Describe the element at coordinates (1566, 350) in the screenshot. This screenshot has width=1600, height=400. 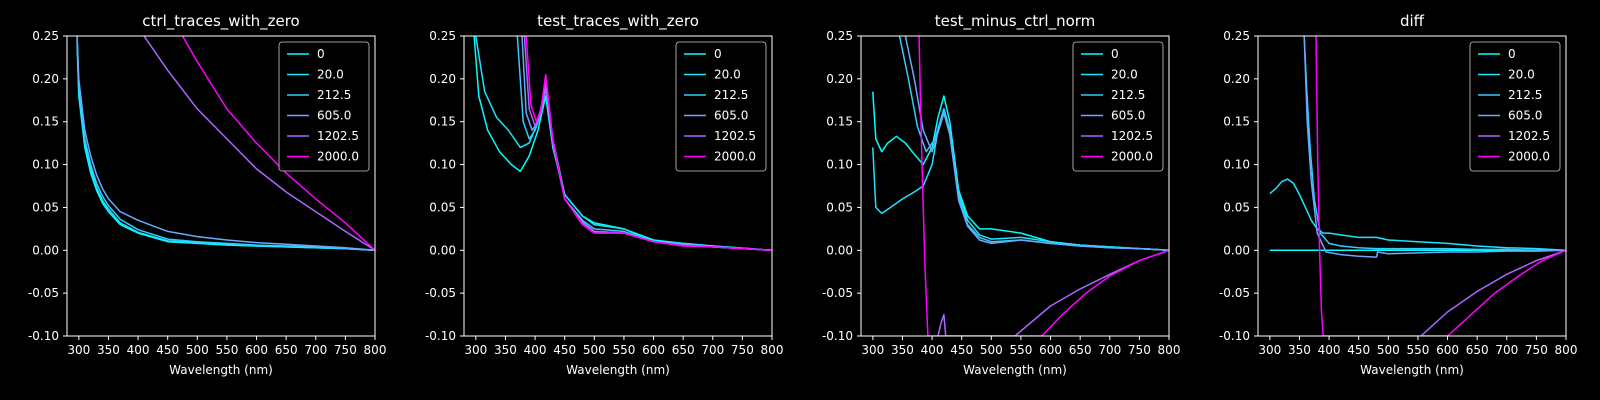
I see `x-tick-label: 800` at that location.